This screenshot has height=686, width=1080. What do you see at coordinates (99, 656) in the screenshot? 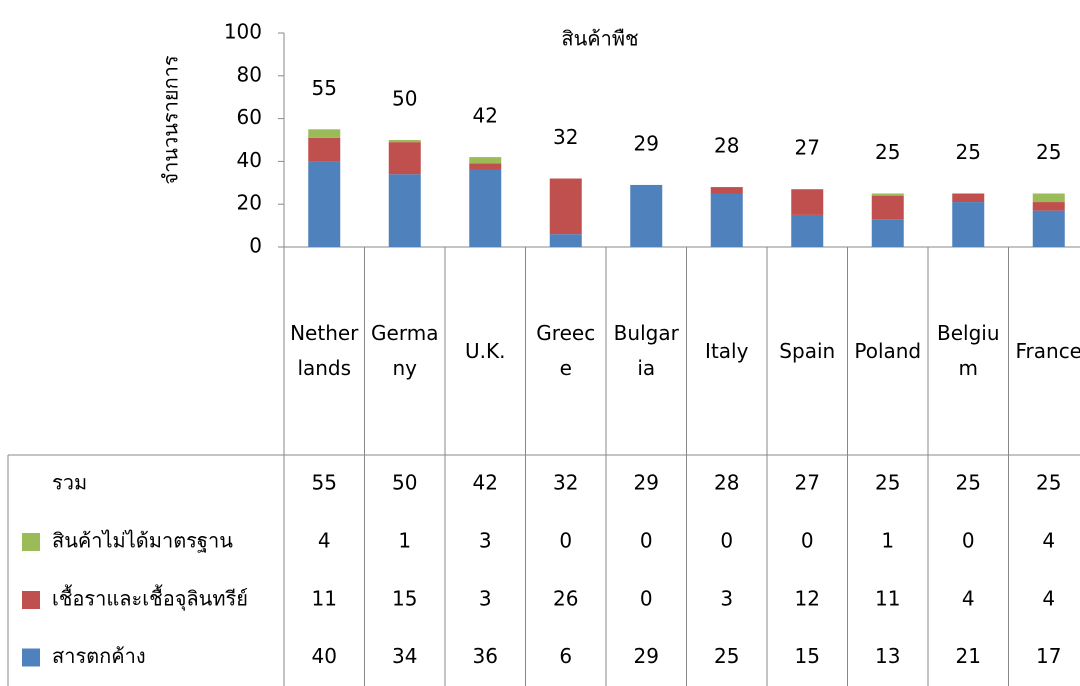
I see `legend-label: สารตกค้าง` at bounding box center [99, 656].